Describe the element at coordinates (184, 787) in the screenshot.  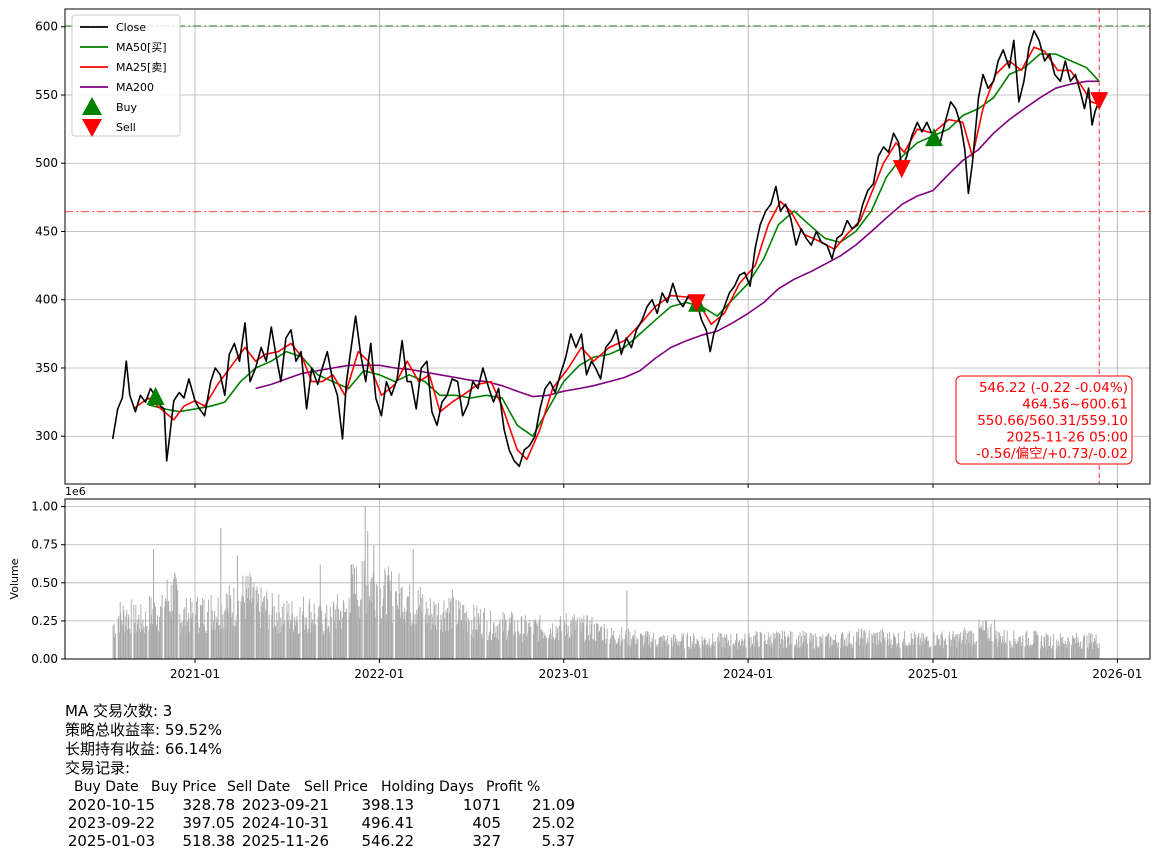
I see `trade-table-header: Buy Price` at that location.